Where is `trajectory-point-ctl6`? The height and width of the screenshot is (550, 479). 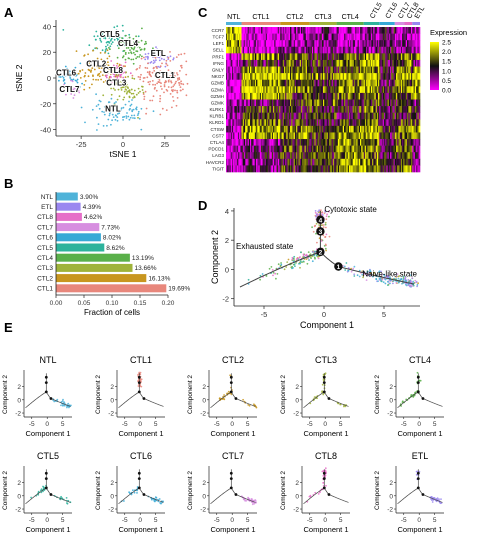
trajectory-point-ctl6 is located at coordinates (359, 270).